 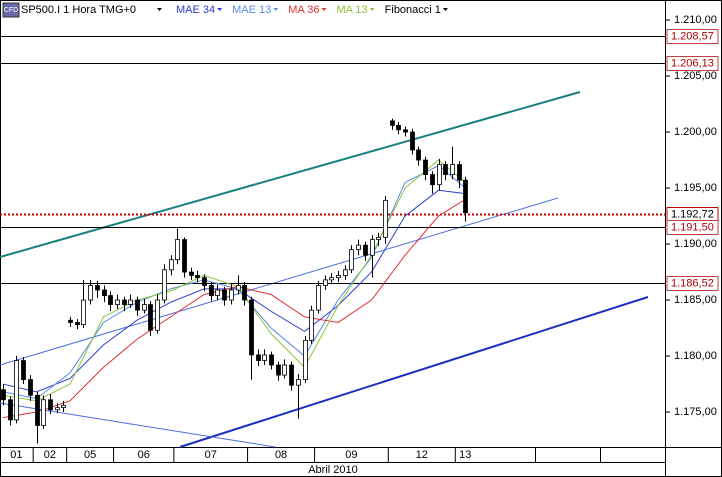 I want to click on icon, so click(x=11, y=10).